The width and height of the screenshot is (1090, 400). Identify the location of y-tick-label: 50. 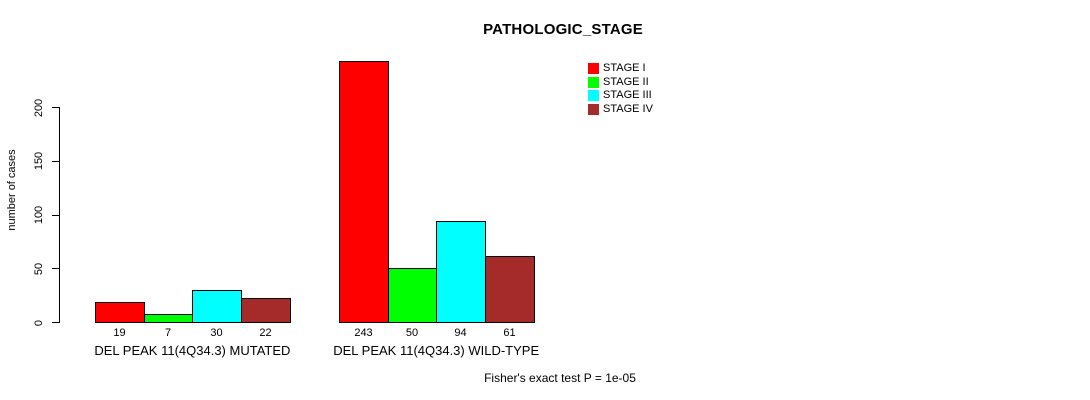
(39, 268).